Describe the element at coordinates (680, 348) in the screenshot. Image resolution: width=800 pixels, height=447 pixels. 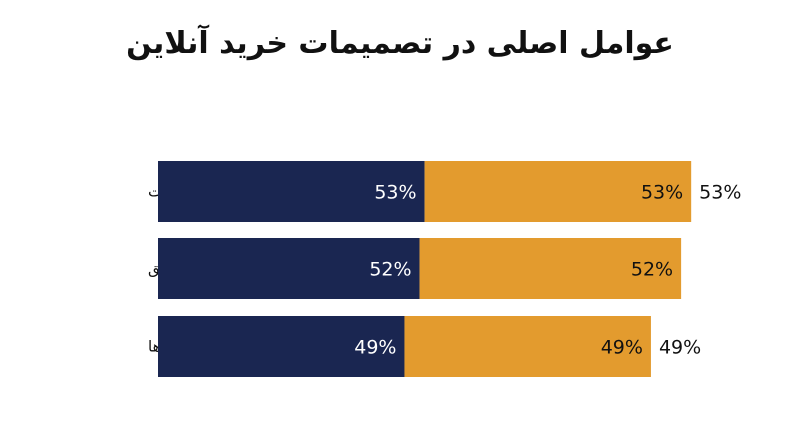
I see `total-label: 49%` at that location.